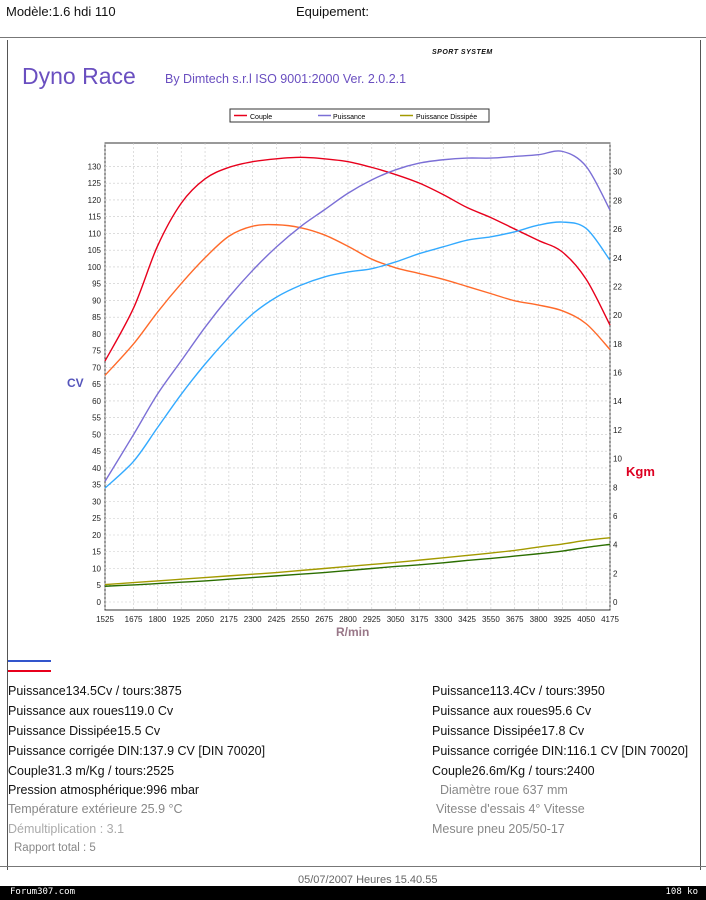 The width and height of the screenshot is (706, 900). I want to click on header-rule, so click(353, 37).